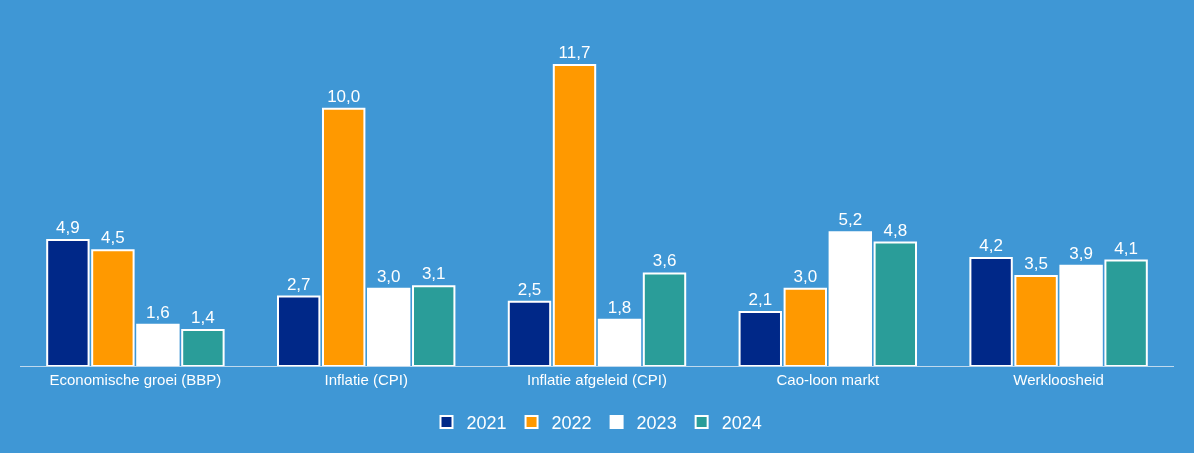  I want to click on x-tick-label: Inflatie afgeleid (CPI), so click(597, 379).